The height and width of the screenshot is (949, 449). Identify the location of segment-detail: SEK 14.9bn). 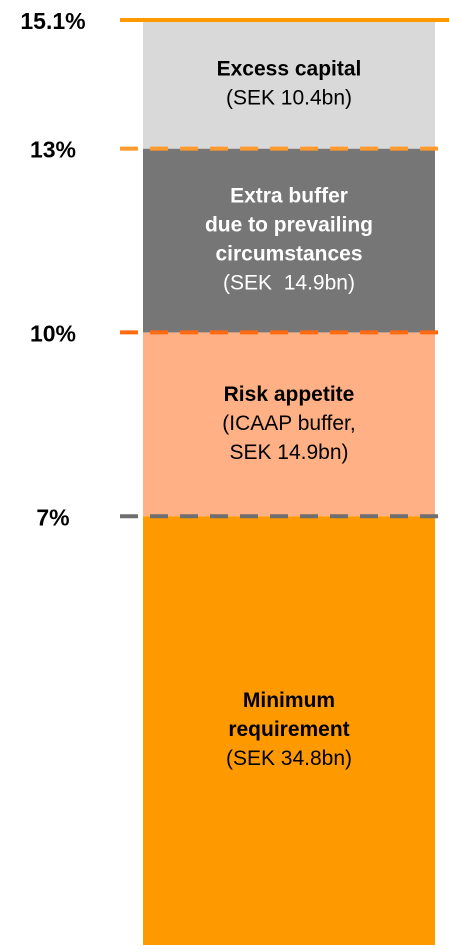
(288, 452).